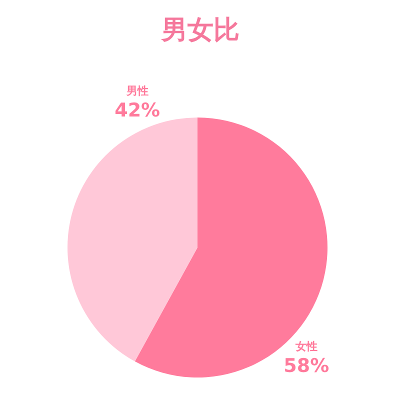  What do you see at coordinates (306, 347) in the screenshot?
I see `slice-label: 女性` at bounding box center [306, 347].